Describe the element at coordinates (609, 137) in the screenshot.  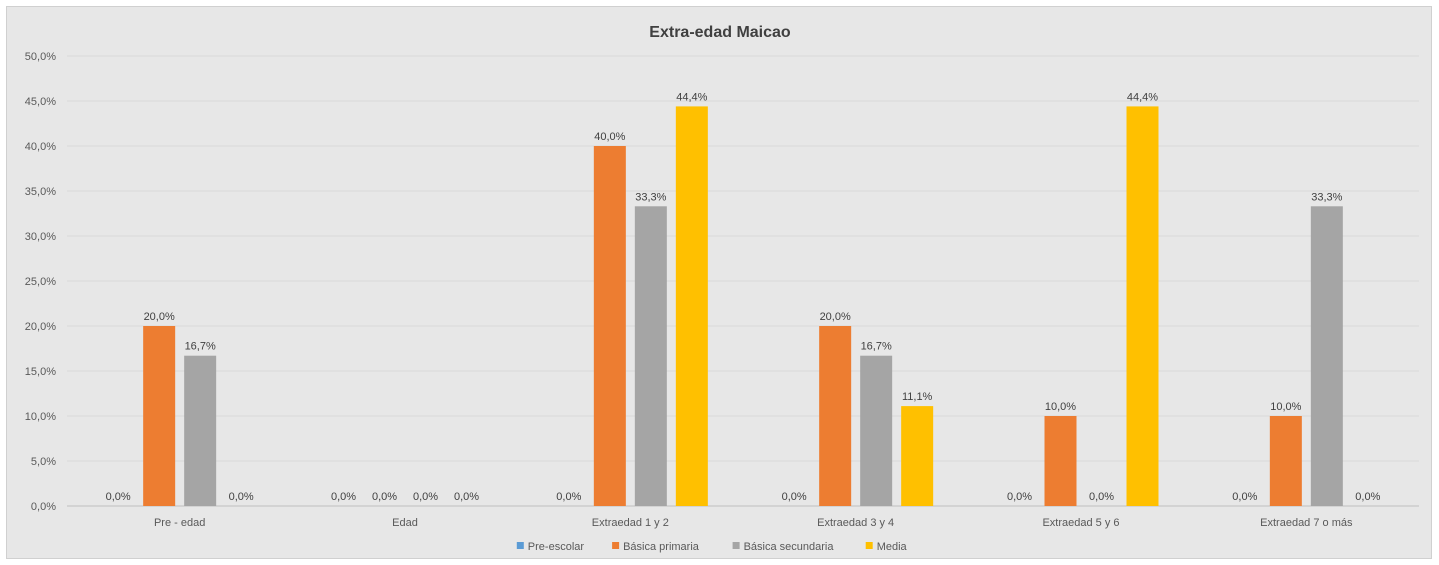
I see `data-label: 40,0%` at that location.